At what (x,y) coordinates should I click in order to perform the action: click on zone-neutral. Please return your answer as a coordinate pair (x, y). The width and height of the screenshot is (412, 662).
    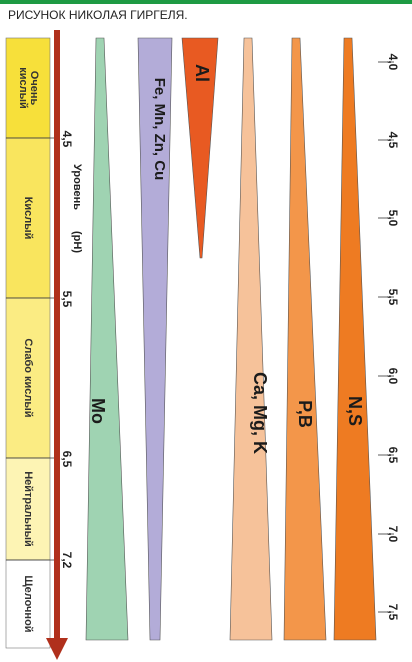
    Looking at the image, I should click on (28, 509).